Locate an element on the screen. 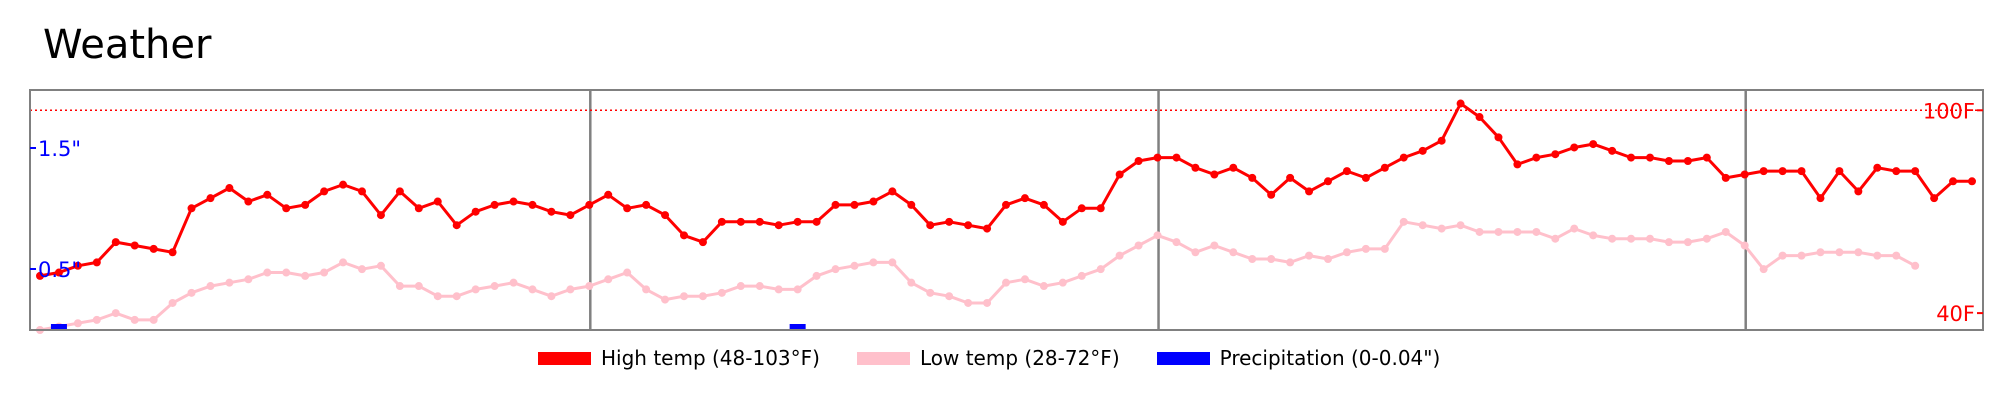  legend-label: Low temp (28-72°F) is located at coordinates (1020, 358).